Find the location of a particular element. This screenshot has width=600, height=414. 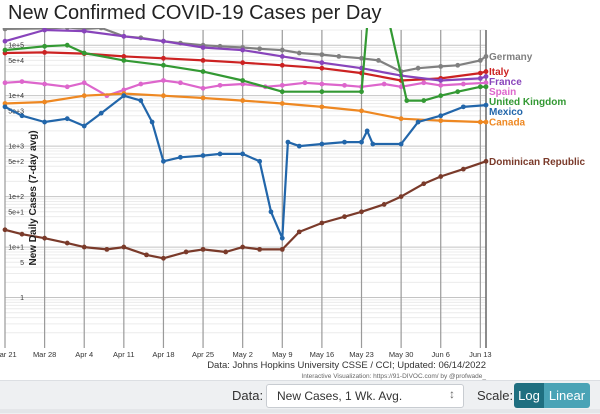

x-tick-label: May 30 is located at coordinates (401, 354).